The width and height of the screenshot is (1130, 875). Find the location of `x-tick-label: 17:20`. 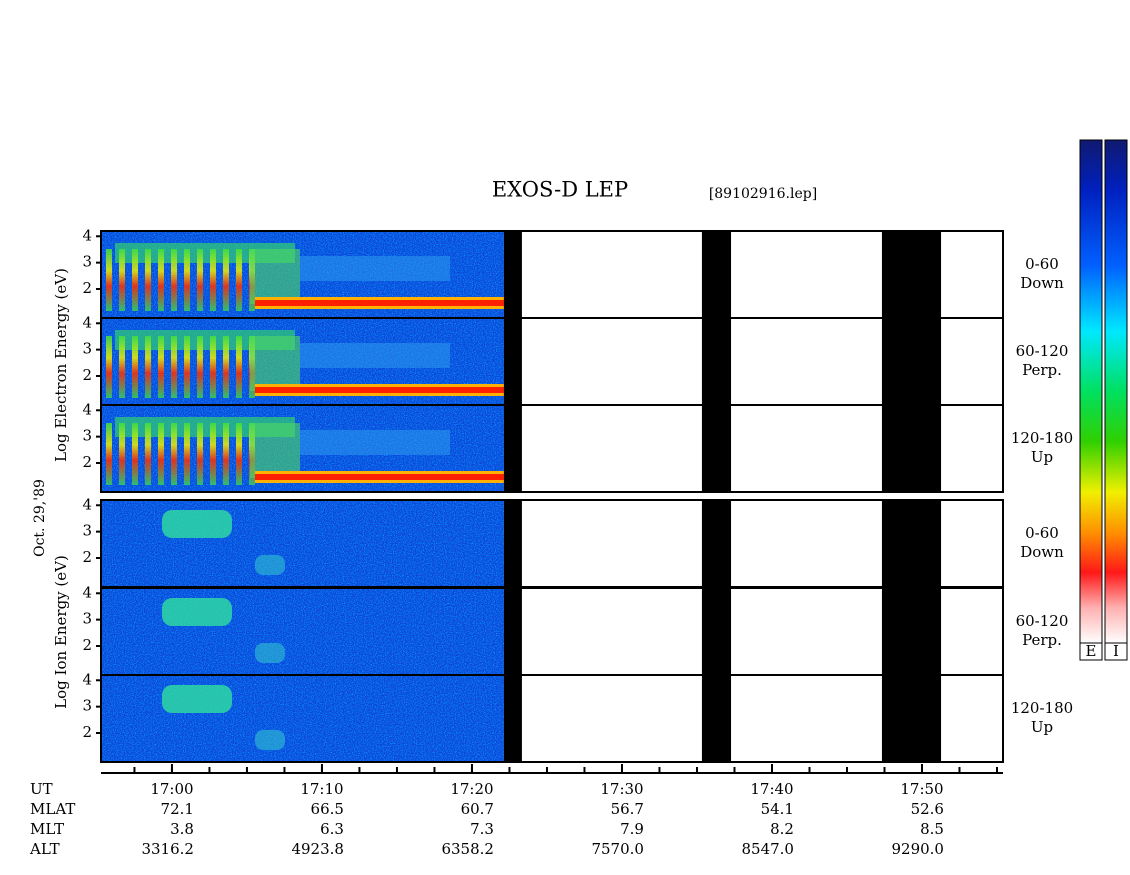

x-tick-label: 17:20 is located at coordinates (471, 789).